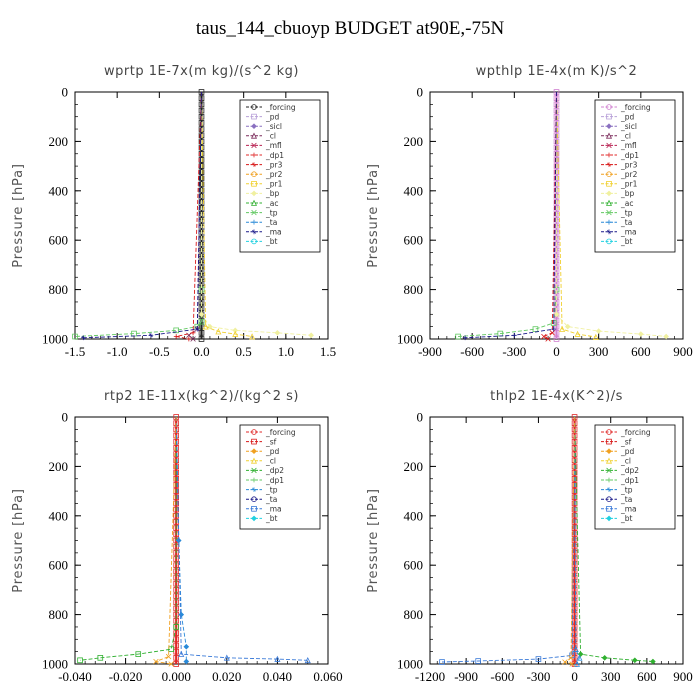  Describe the element at coordinates (271, 203) in the screenshot. I see `legend-label: _ac` at that location.